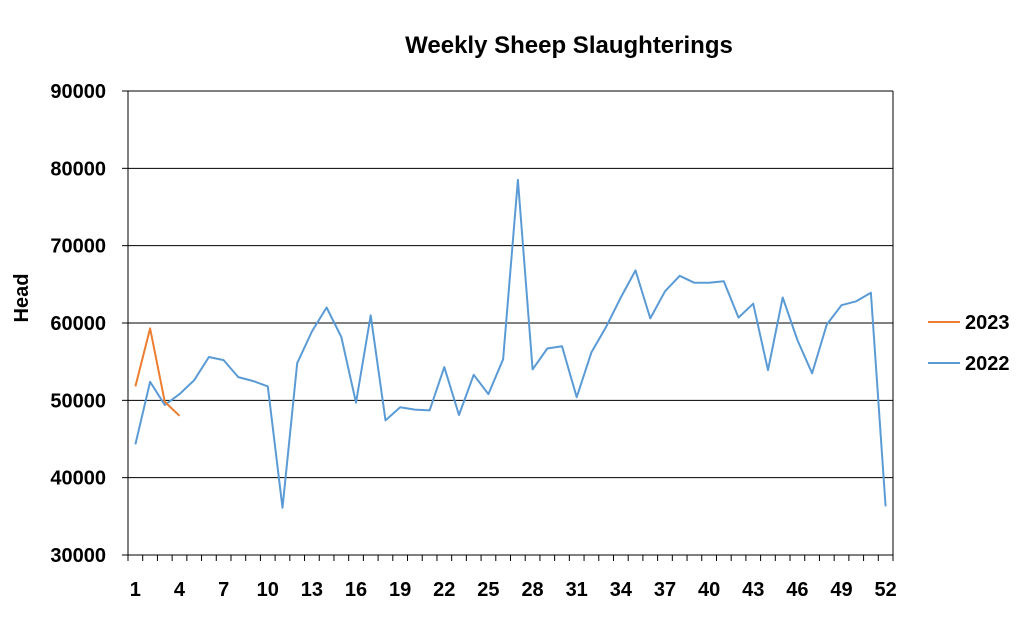  I want to click on x-tick-label: 1, so click(135, 590).